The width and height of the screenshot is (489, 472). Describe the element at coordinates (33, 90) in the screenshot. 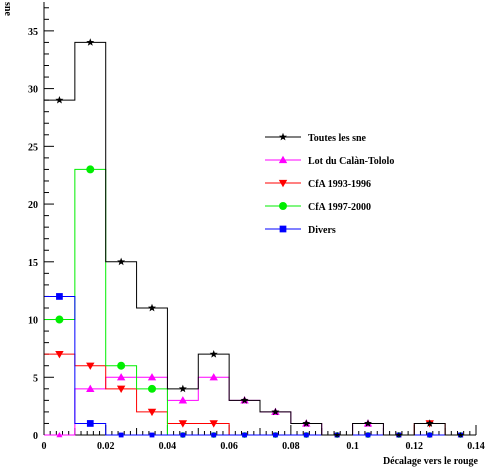

I see `y-tick-label: 30` at that location.